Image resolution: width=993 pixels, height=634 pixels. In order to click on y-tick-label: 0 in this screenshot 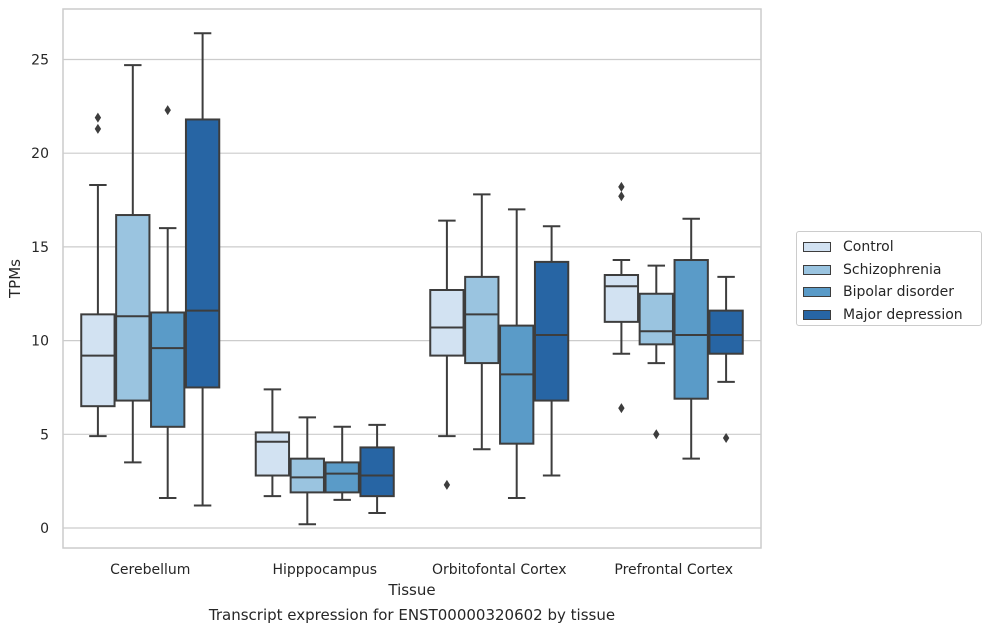, I will do `click(44, 529)`.